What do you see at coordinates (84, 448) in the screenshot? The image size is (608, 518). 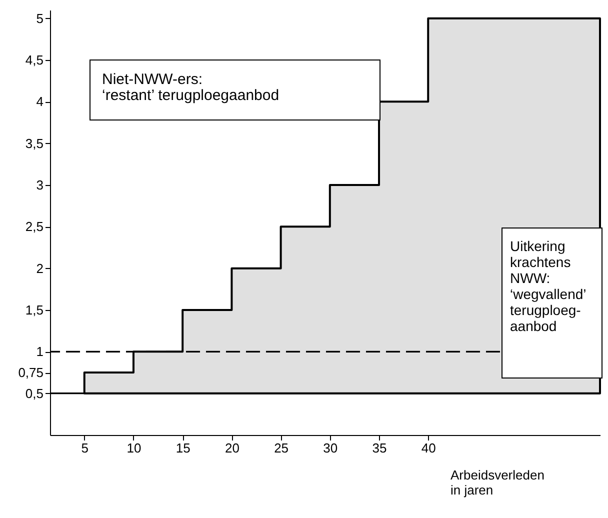 I see `x-tick-label: 5` at bounding box center [84, 448].